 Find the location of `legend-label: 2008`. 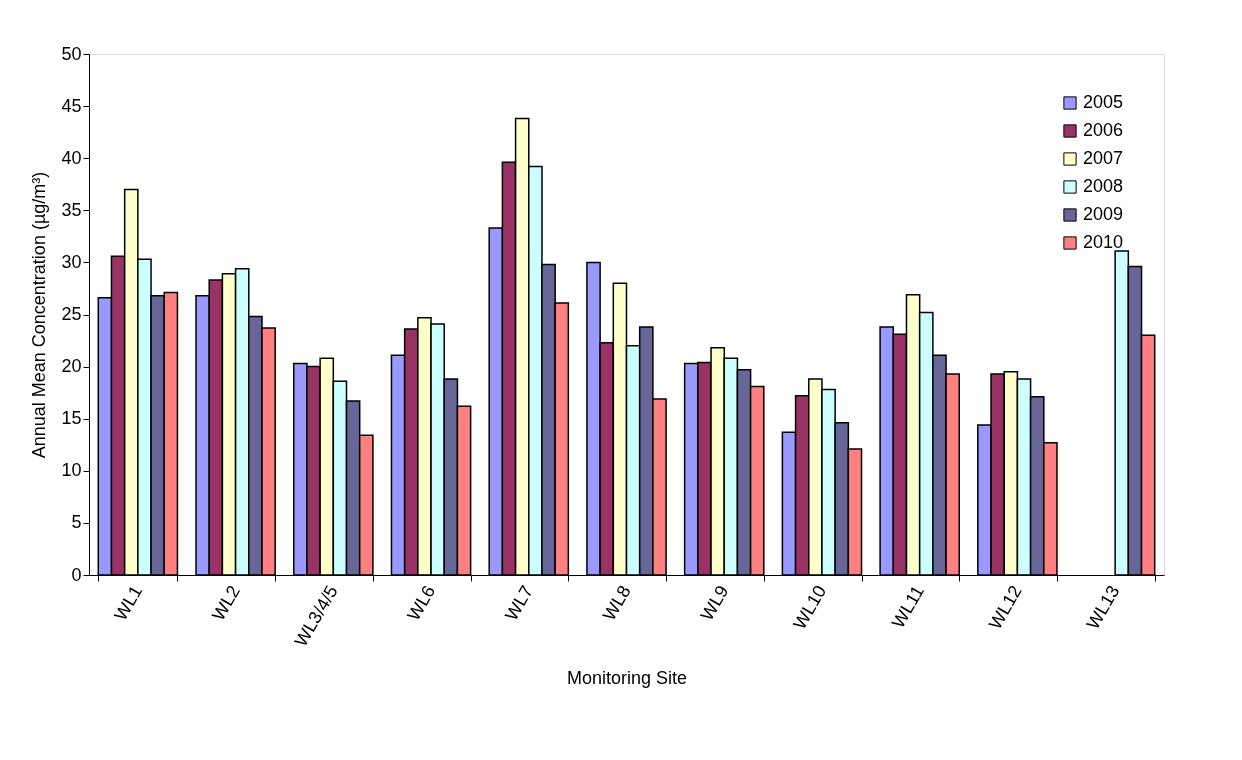

legend-label: 2008 is located at coordinates (1103, 186).